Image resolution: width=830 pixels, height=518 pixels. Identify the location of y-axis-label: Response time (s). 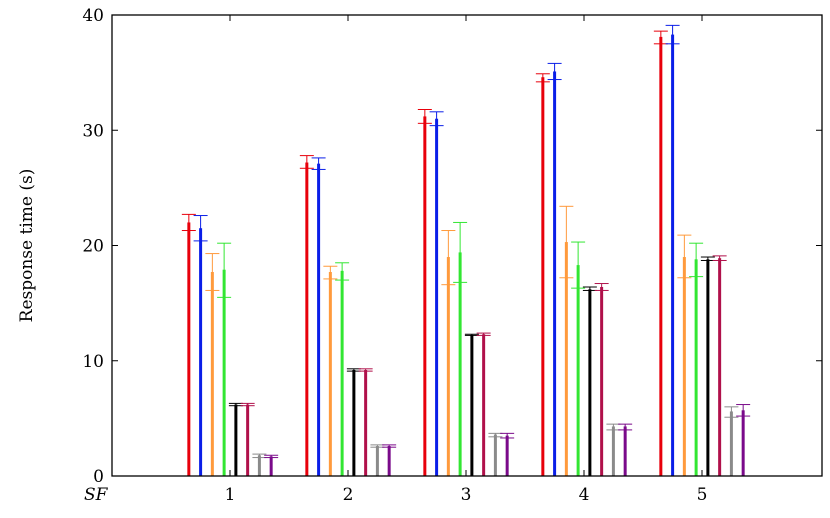
(27, 246).